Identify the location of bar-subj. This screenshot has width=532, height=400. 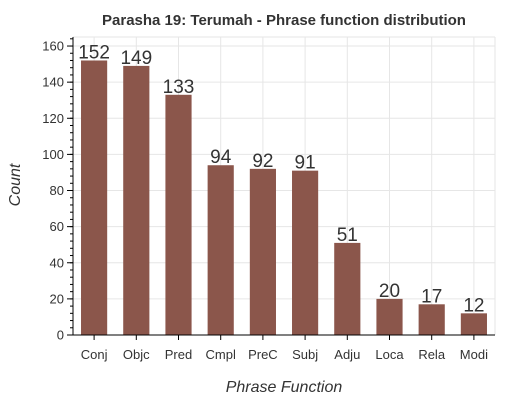
(305, 252).